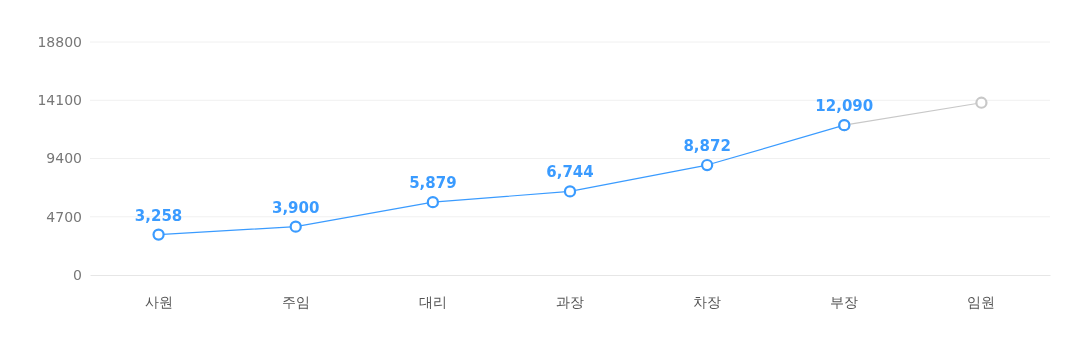  Describe the element at coordinates (570, 172) in the screenshot. I see `data-label: 6,744` at that location.